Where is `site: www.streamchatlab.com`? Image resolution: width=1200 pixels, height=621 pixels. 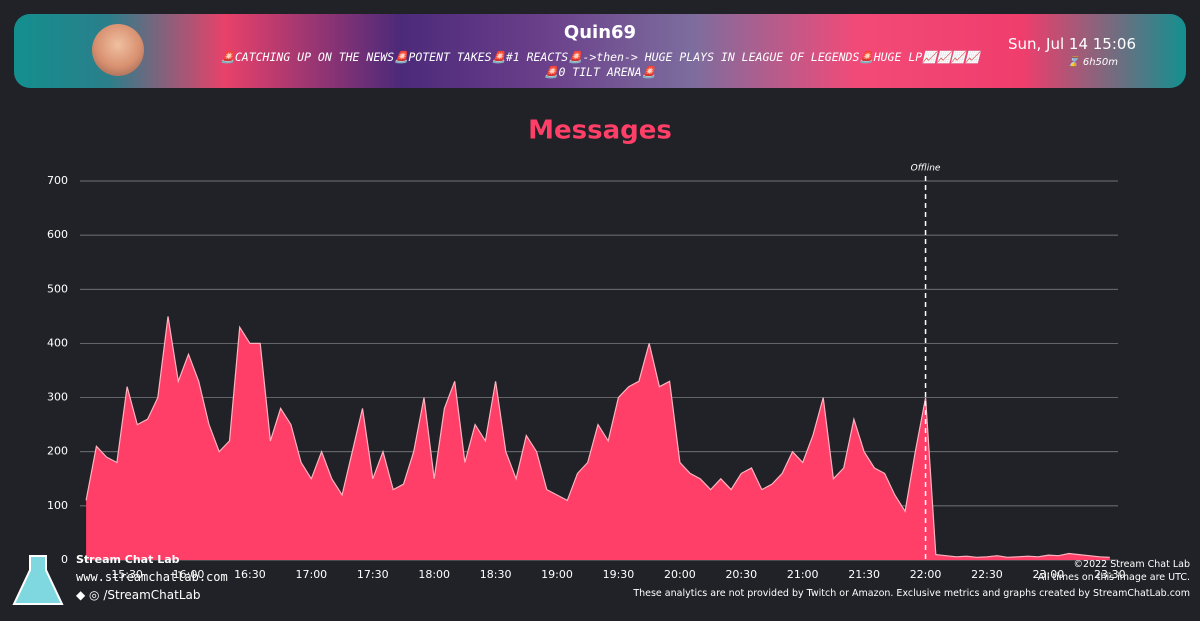 site: www.streamchatlab.com is located at coordinates (152, 577).